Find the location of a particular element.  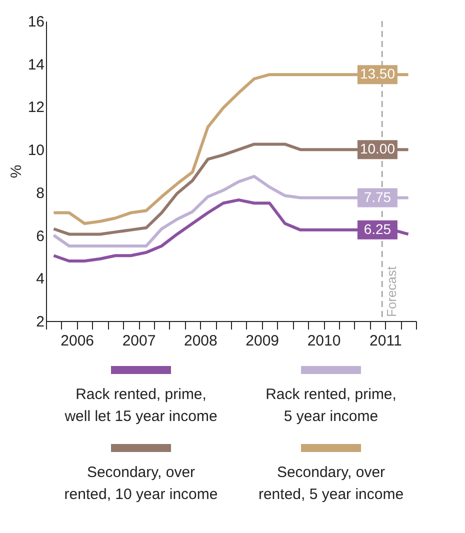

x-tick-label: 2006 is located at coordinates (77, 341).